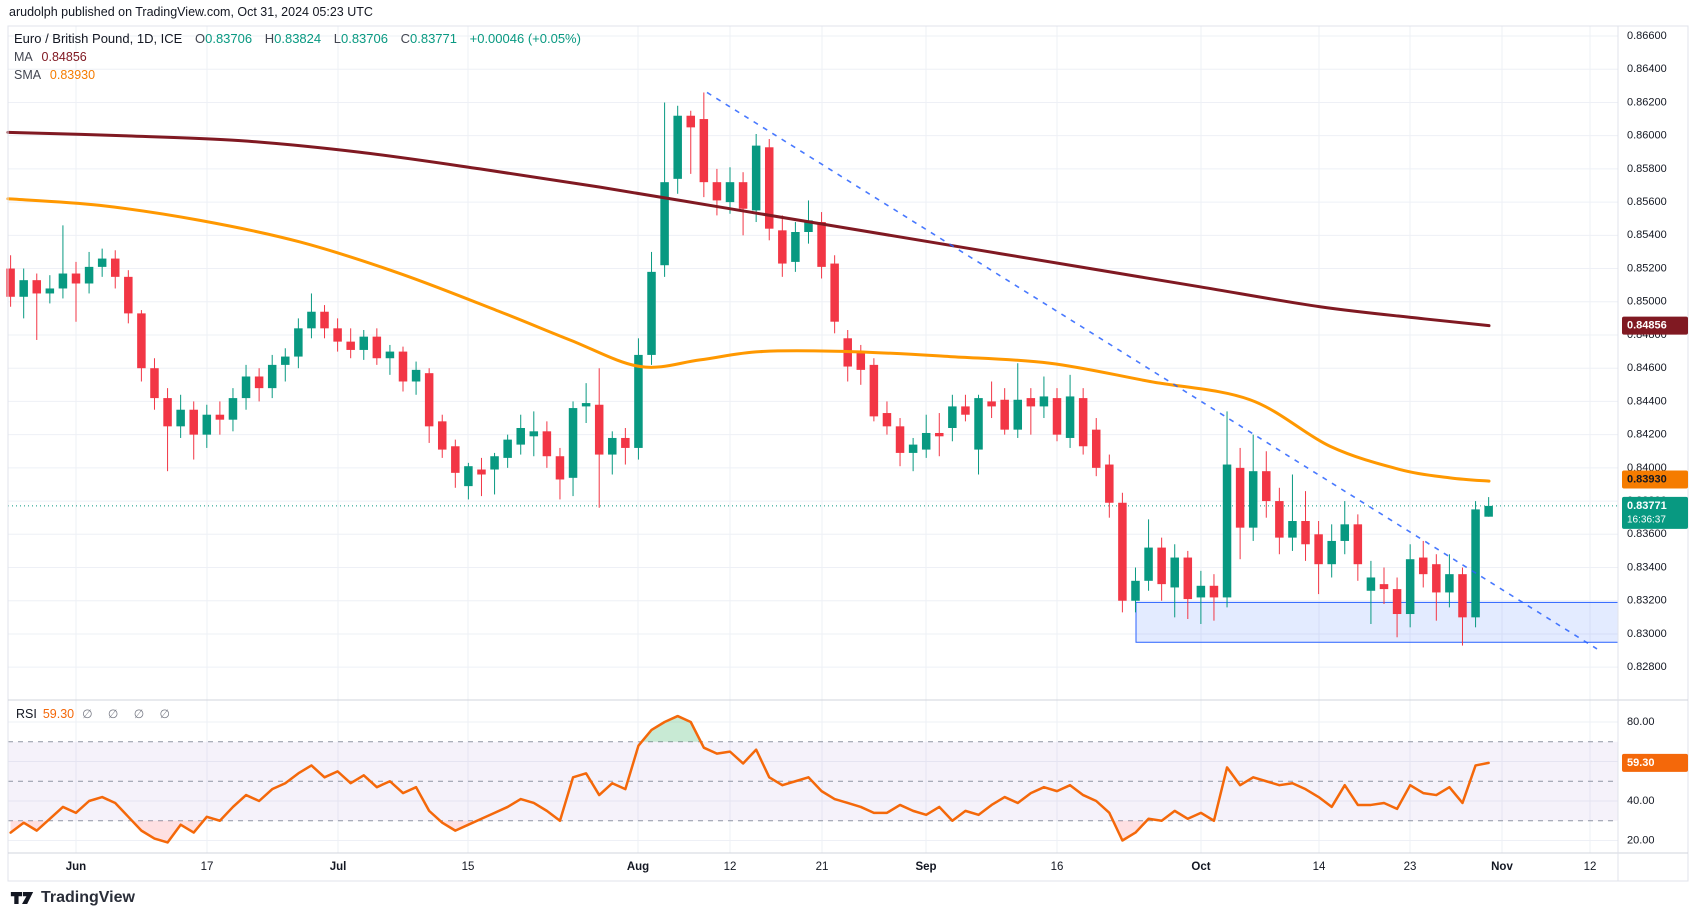 The width and height of the screenshot is (1695, 921). What do you see at coordinates (822, 867) in the screenshot?
I see `svg-text: 21` at bounding box center [822, 867].